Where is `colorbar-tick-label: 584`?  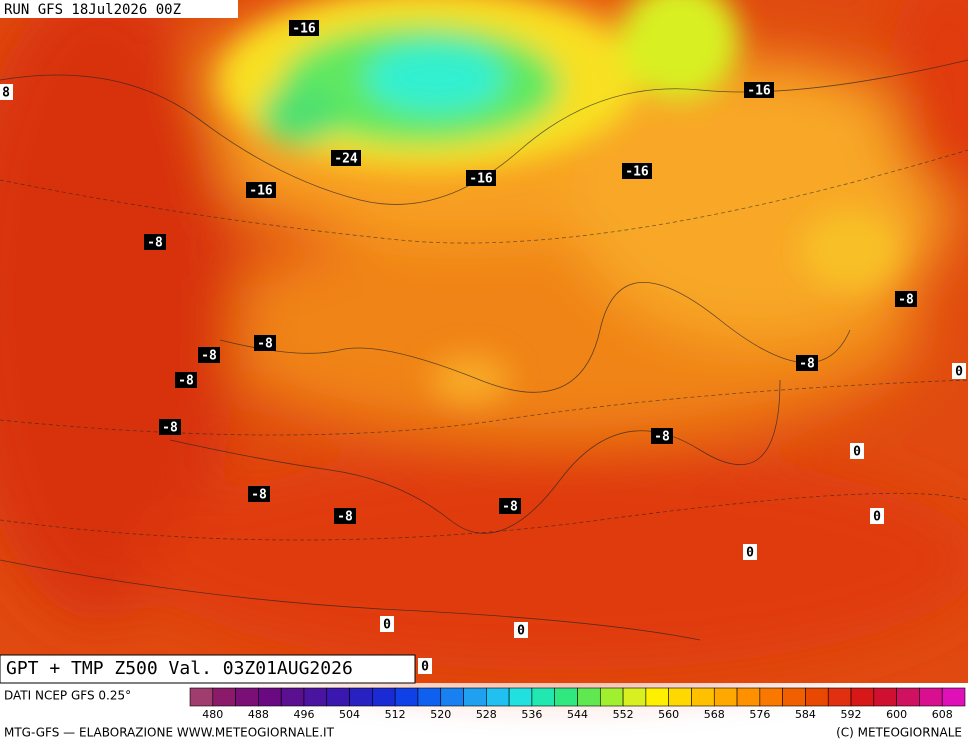
colorbar-tick-label: 584 is located at coordinates (805, 714).